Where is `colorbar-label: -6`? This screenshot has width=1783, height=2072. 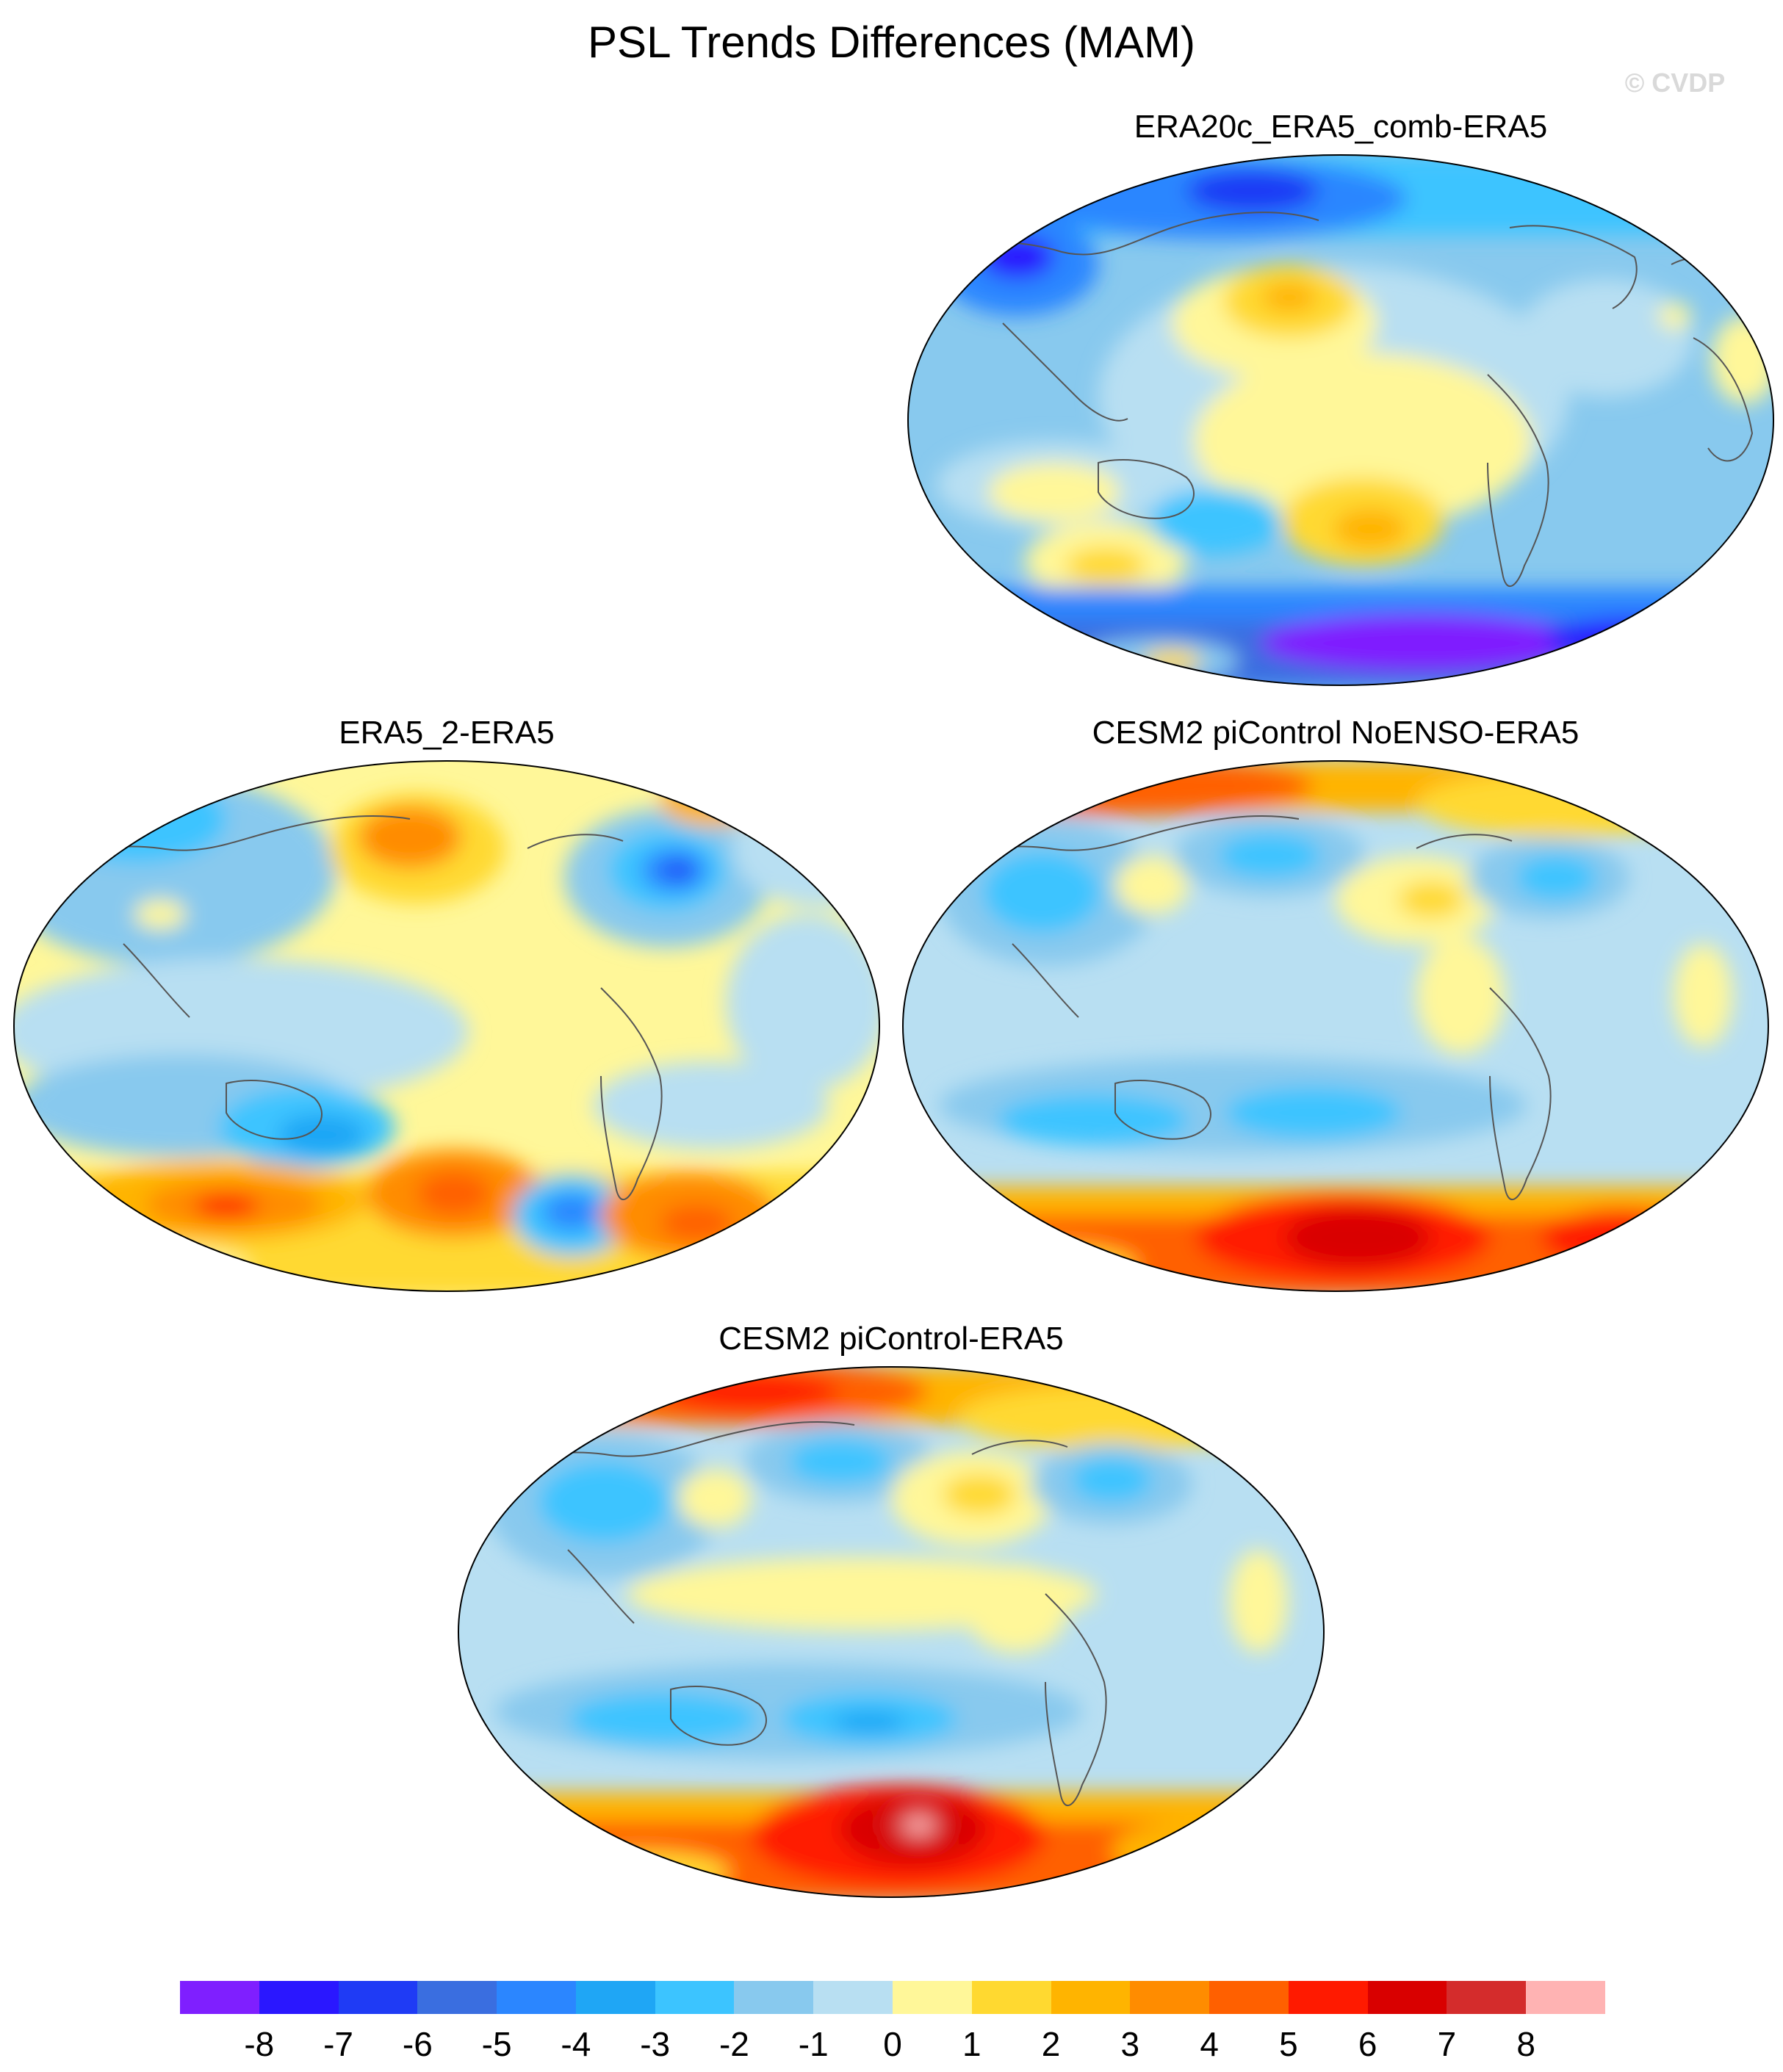 colorbar-label: -6 is located at coordinates (417, 2044).